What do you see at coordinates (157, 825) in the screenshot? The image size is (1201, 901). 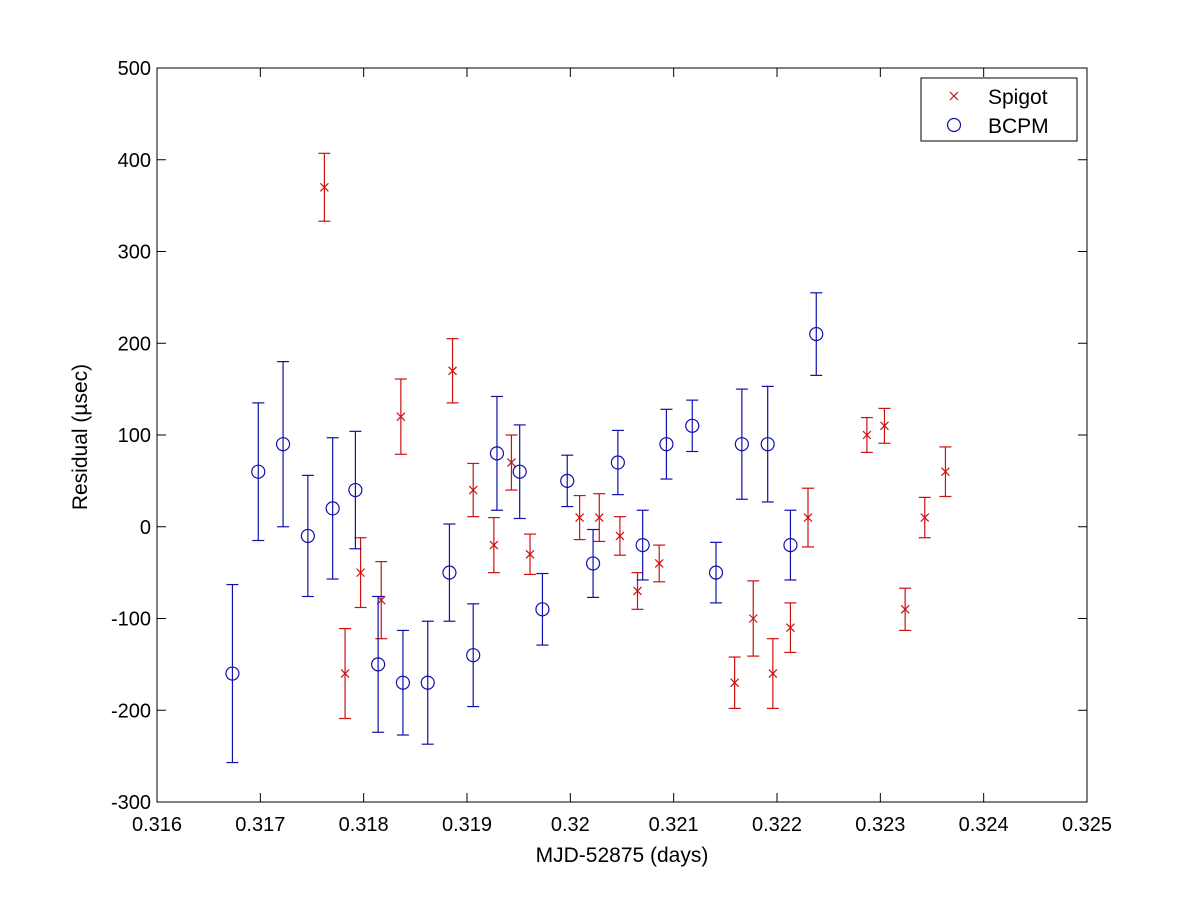 I see `x-tick-label: 0.316` at bounding box center [157, 825].